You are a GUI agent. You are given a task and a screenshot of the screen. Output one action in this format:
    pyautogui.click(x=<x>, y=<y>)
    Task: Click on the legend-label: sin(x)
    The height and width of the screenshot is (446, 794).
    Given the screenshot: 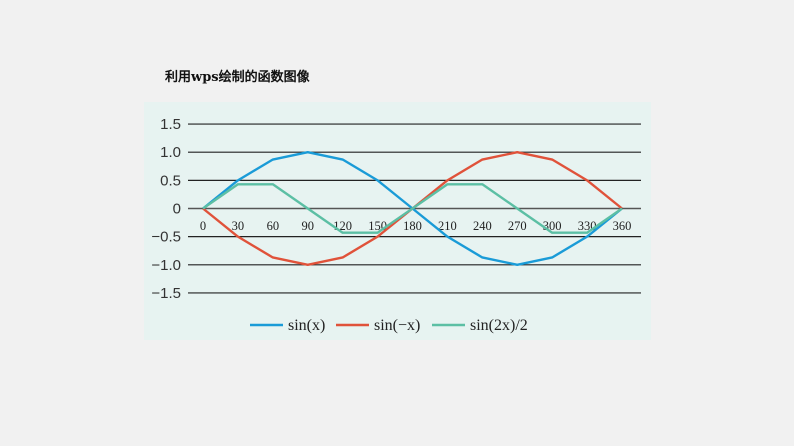 What is the action you would take?
    pyautogui.click(x=306, y=325)
    